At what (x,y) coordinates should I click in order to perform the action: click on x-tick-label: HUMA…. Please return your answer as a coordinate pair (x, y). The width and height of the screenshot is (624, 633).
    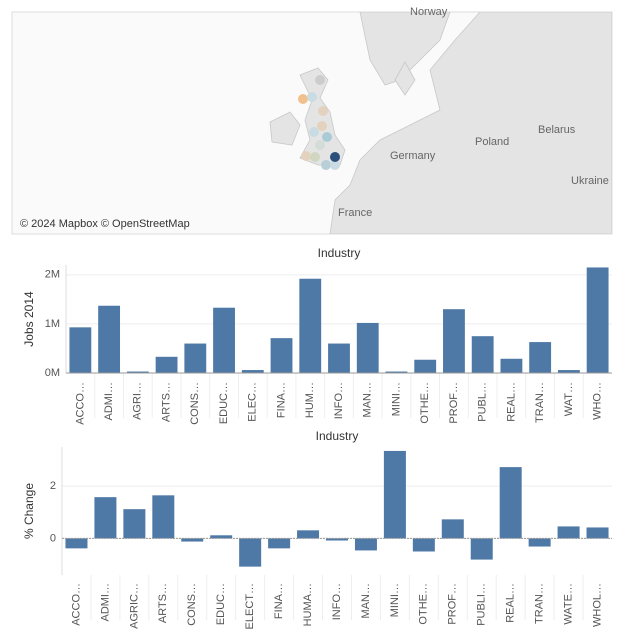
    Looking at the image, I should click on (308, 604).